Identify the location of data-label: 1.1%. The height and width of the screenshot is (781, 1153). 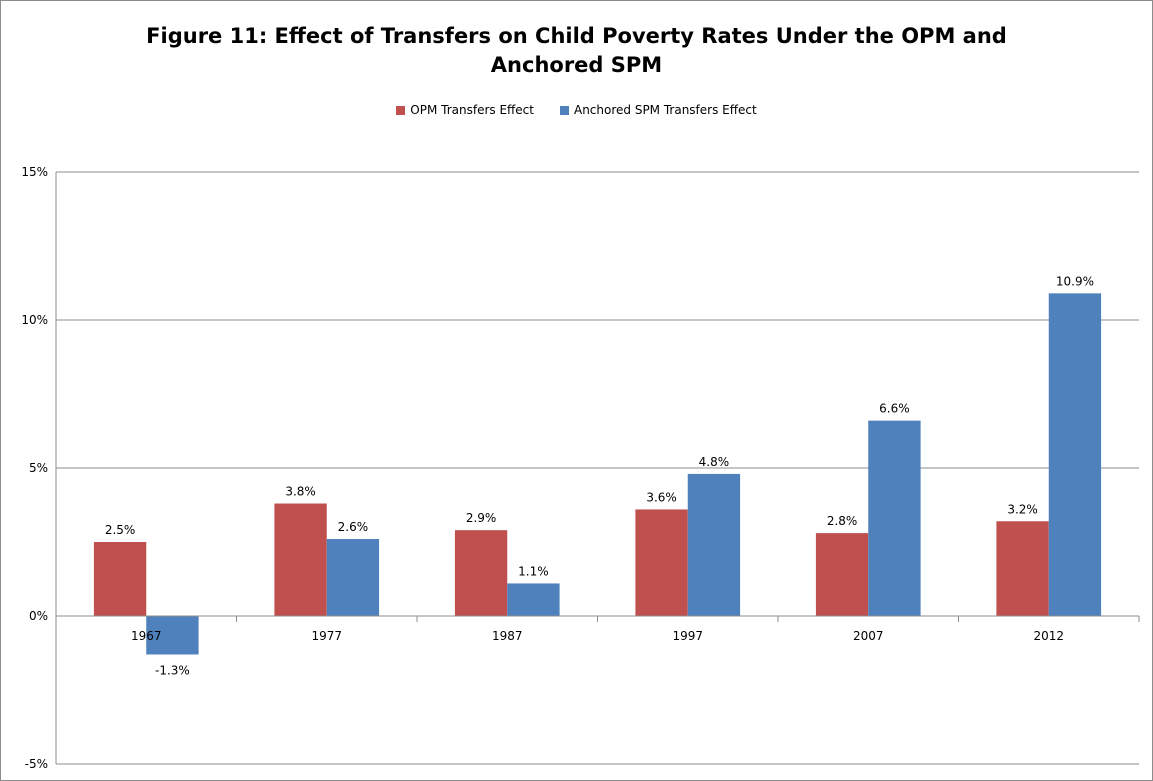
(533, 571).